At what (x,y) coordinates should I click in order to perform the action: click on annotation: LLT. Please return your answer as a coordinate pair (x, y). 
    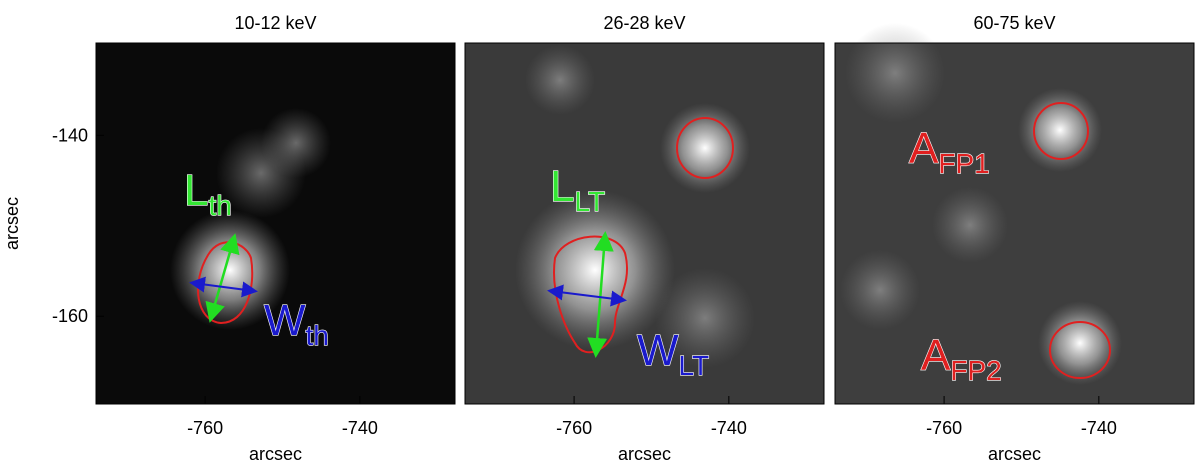
    Looking at the image, I should click on (577, 189).